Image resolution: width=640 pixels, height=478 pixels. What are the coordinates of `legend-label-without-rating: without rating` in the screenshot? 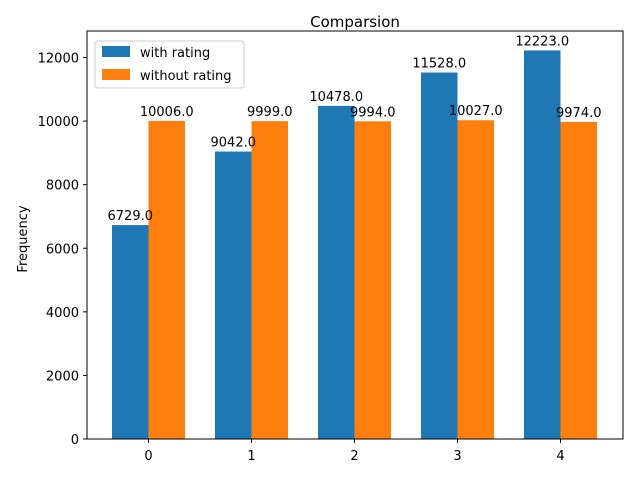 It's located at (186, 76).